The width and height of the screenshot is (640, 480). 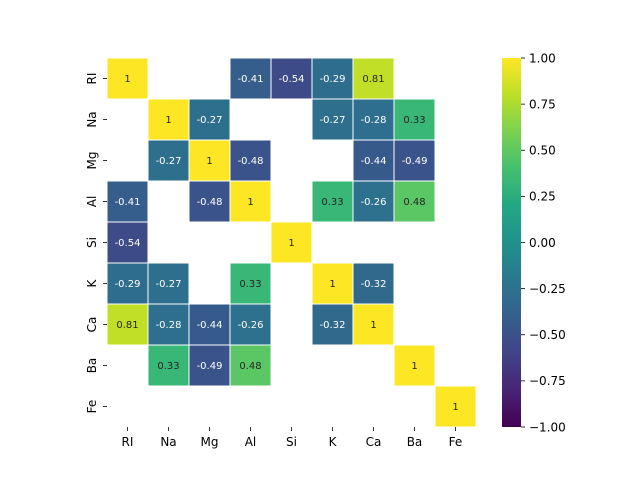 I want to click on y-tick-label-fe: Fe, so click(x=92, y=407).